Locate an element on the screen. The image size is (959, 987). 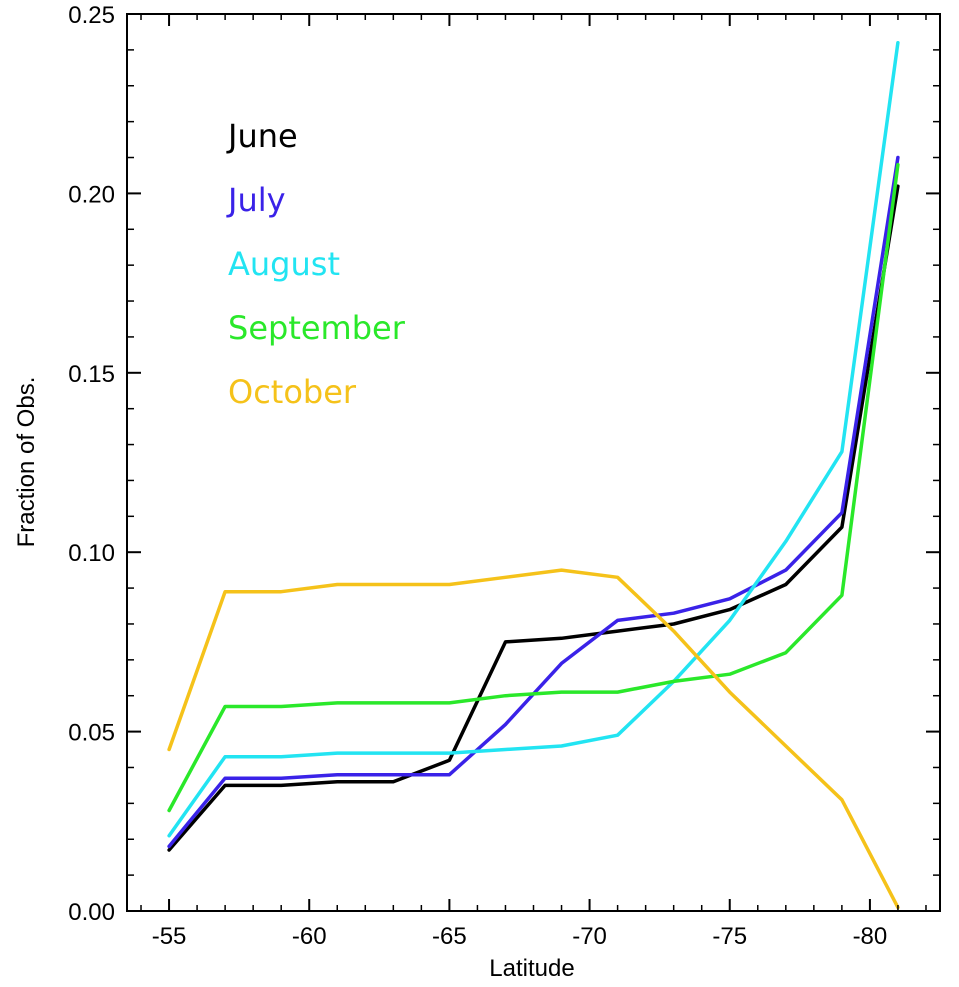
legend-entry-june: June is located at coordinates (262, 136).